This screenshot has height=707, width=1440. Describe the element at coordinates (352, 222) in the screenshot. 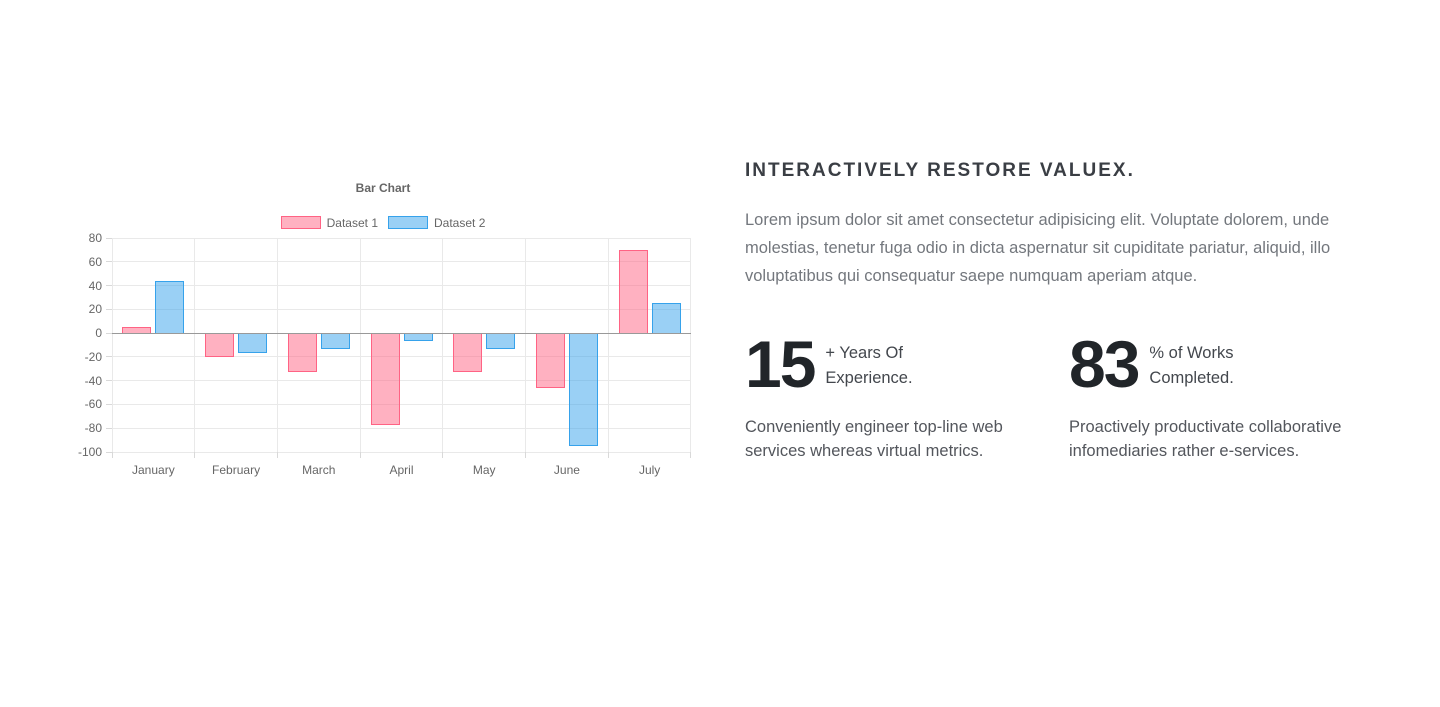

I see `legend-label: Dataset 1` at that location.